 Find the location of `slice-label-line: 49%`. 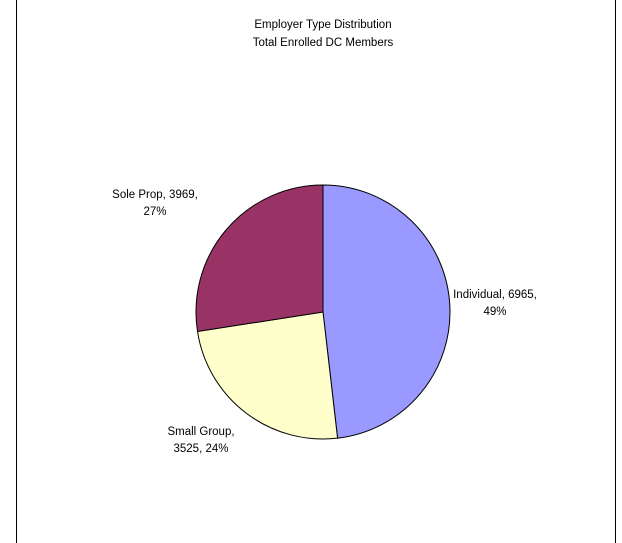

slice-label-line: 49% is located at coordinates (494, 312).